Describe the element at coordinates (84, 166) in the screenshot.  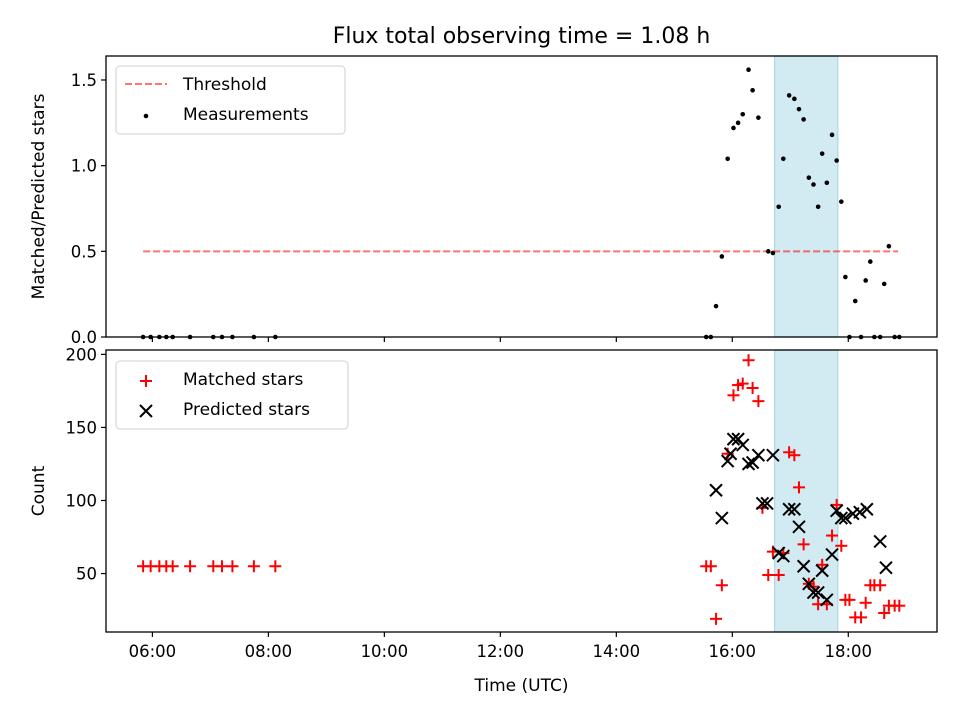
I see `top-y-tick-label-2: 1.0` at that location.